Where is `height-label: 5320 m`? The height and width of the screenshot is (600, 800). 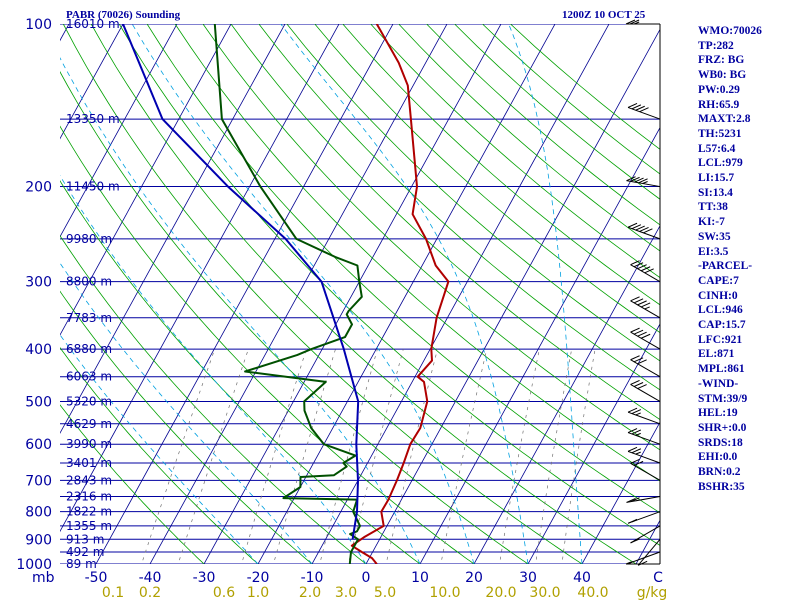 height-label: 5320 m is located at coordinates (89, 401).